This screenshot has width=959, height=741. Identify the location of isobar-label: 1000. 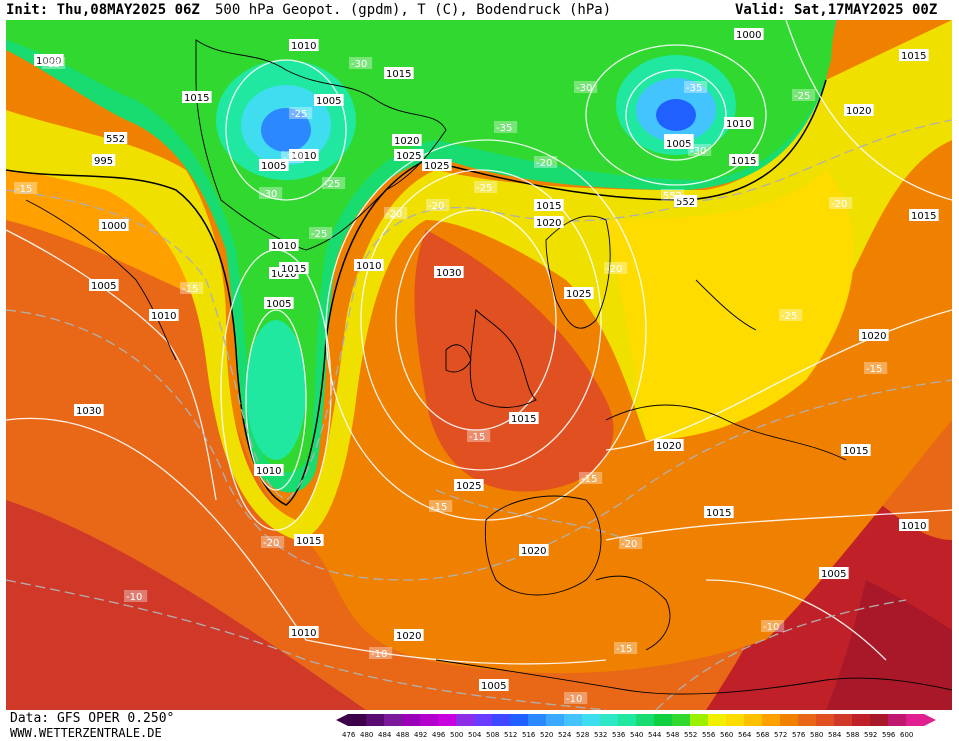
(114, 225).